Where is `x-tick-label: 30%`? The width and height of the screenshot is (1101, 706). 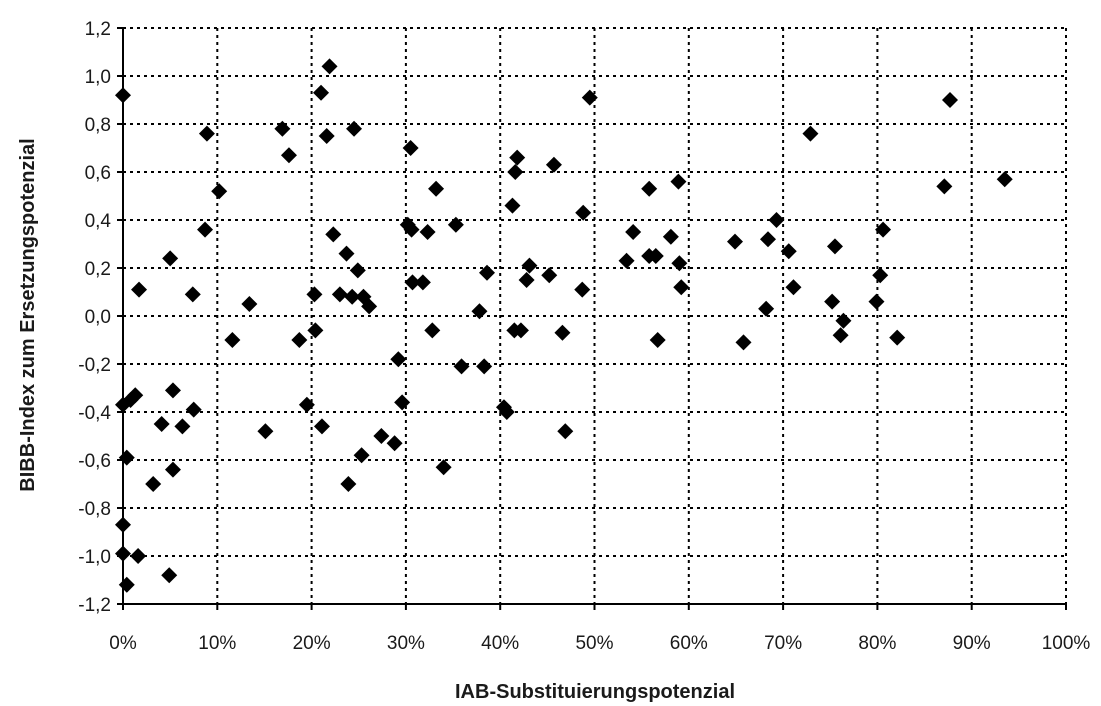
x-tick-label: 30% is located at coordinates (406, 643).